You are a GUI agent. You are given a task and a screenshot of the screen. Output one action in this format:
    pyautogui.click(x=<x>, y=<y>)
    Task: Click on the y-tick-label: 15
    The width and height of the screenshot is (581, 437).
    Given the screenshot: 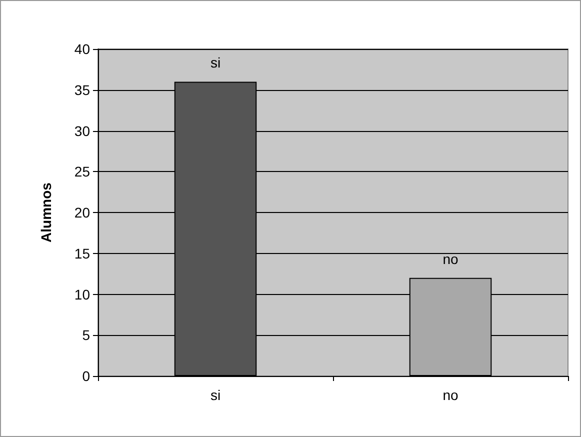 What is the action you would take?
    pyautogui.click(x=82, y=253)
    